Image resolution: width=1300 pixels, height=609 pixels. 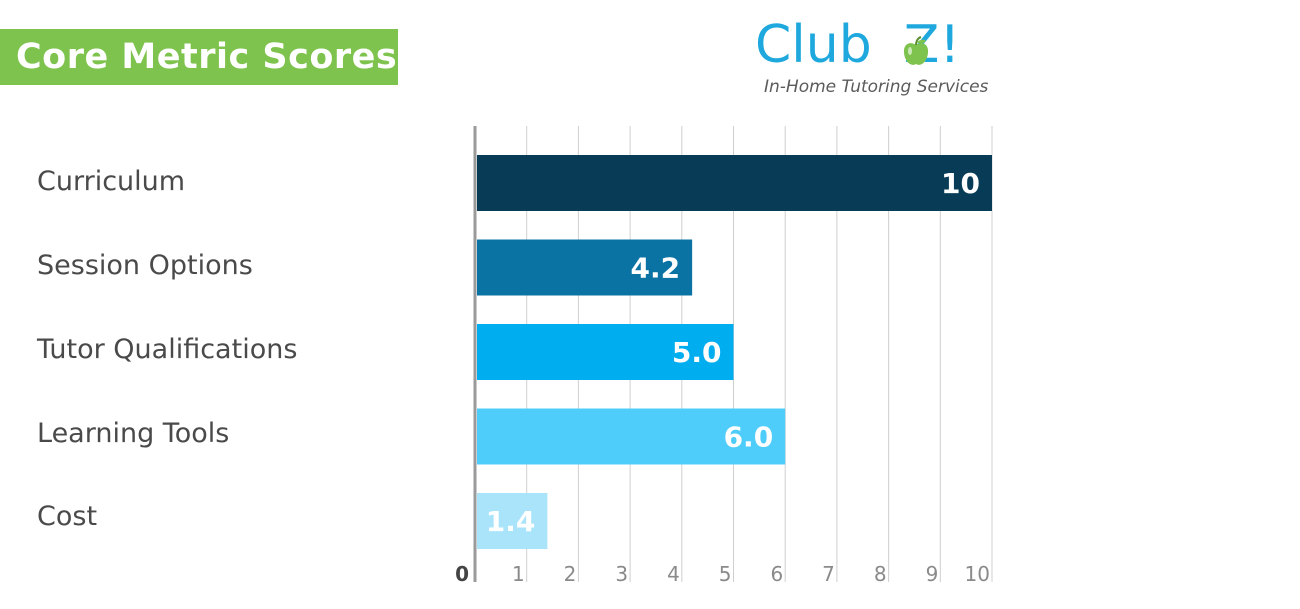 I want to click on chart-title: Core Metric Scores, so click(x=199, y=57).